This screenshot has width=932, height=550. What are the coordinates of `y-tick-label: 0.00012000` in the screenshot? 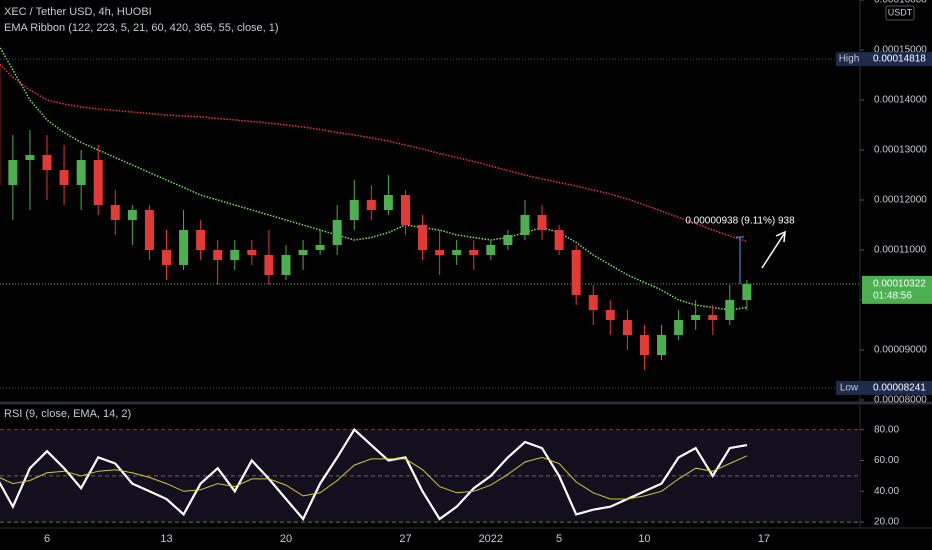 It's located at (900, 200).